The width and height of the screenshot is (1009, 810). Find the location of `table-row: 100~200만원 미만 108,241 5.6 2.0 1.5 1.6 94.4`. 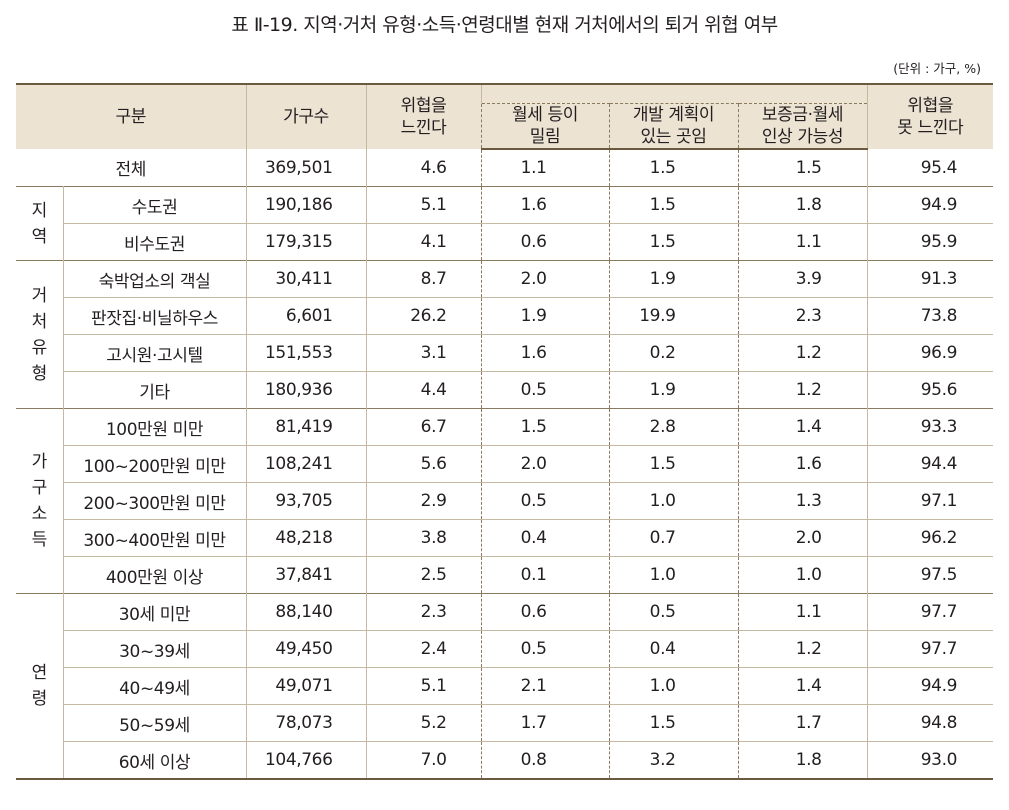

table-row: 100~200만원 미만 108,241 5.6 2.0 1.5 1.6 94.4 is located at coordinates (505, 464).